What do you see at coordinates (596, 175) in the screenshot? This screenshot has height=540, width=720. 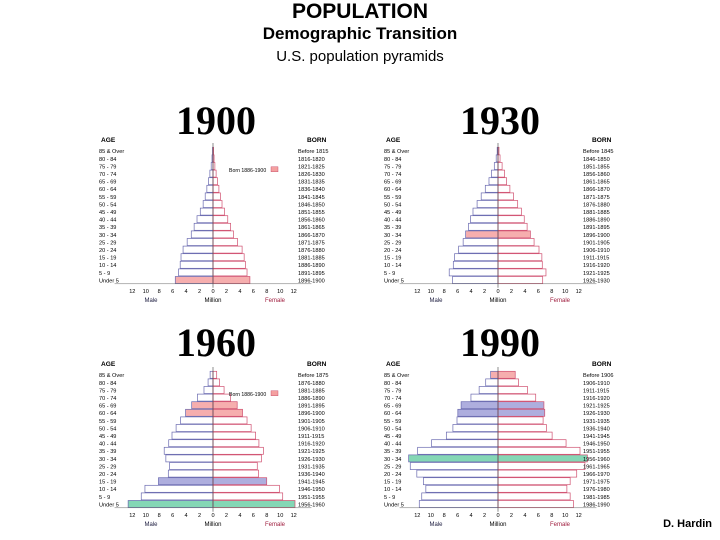 I see `born-tick-label: 1856-1860` at bounding box center [596, 175].